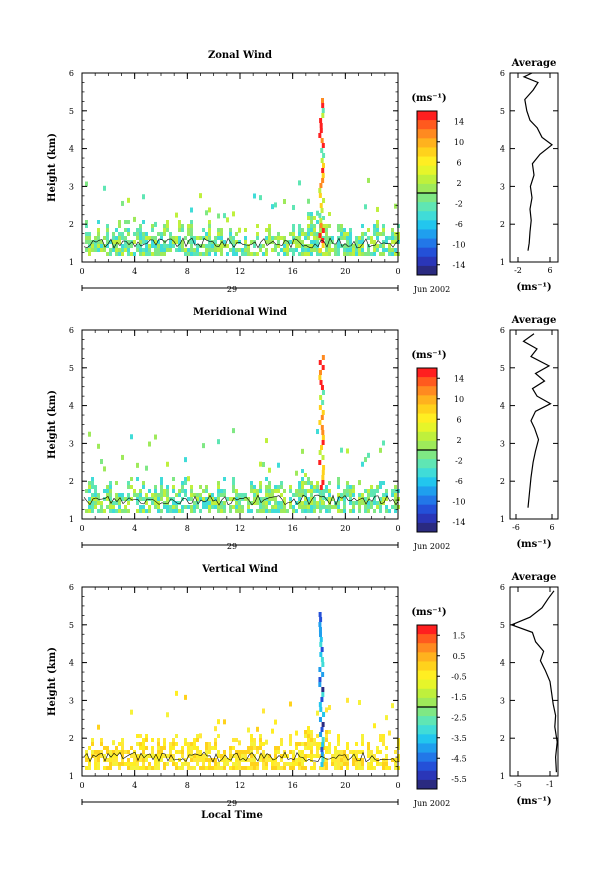 The image size is (612, 873). I want to click on average-y-tick-label: 4, so click(502, 406).